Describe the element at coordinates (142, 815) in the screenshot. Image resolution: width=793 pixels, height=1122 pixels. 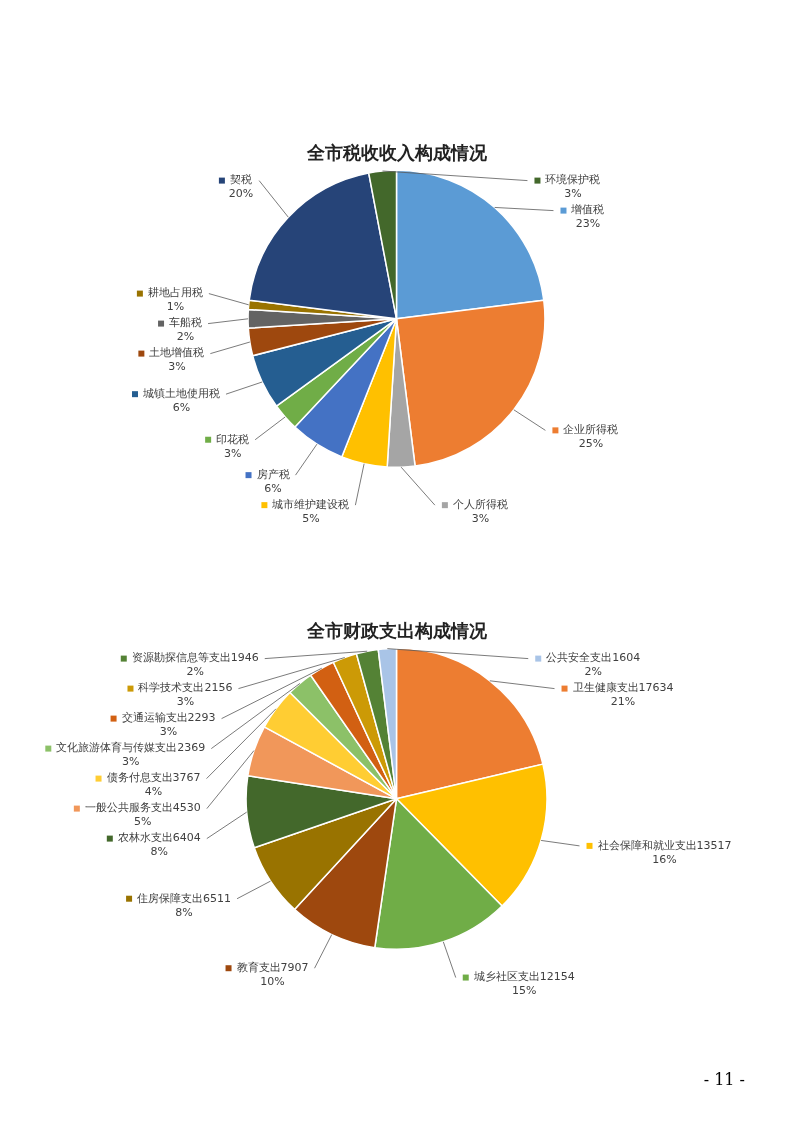
I see `legend-label: 一般公共服务支出4530 5%` at that location.